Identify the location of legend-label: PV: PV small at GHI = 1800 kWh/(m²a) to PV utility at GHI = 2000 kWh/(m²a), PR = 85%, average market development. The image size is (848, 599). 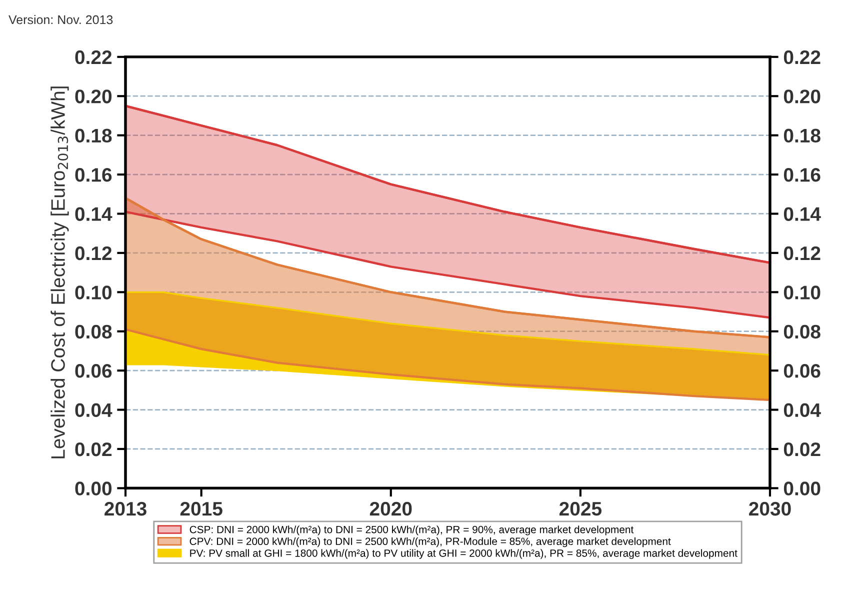
(464, 554).